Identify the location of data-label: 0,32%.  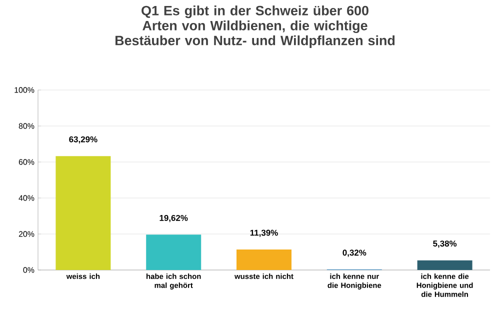
(354, 253).